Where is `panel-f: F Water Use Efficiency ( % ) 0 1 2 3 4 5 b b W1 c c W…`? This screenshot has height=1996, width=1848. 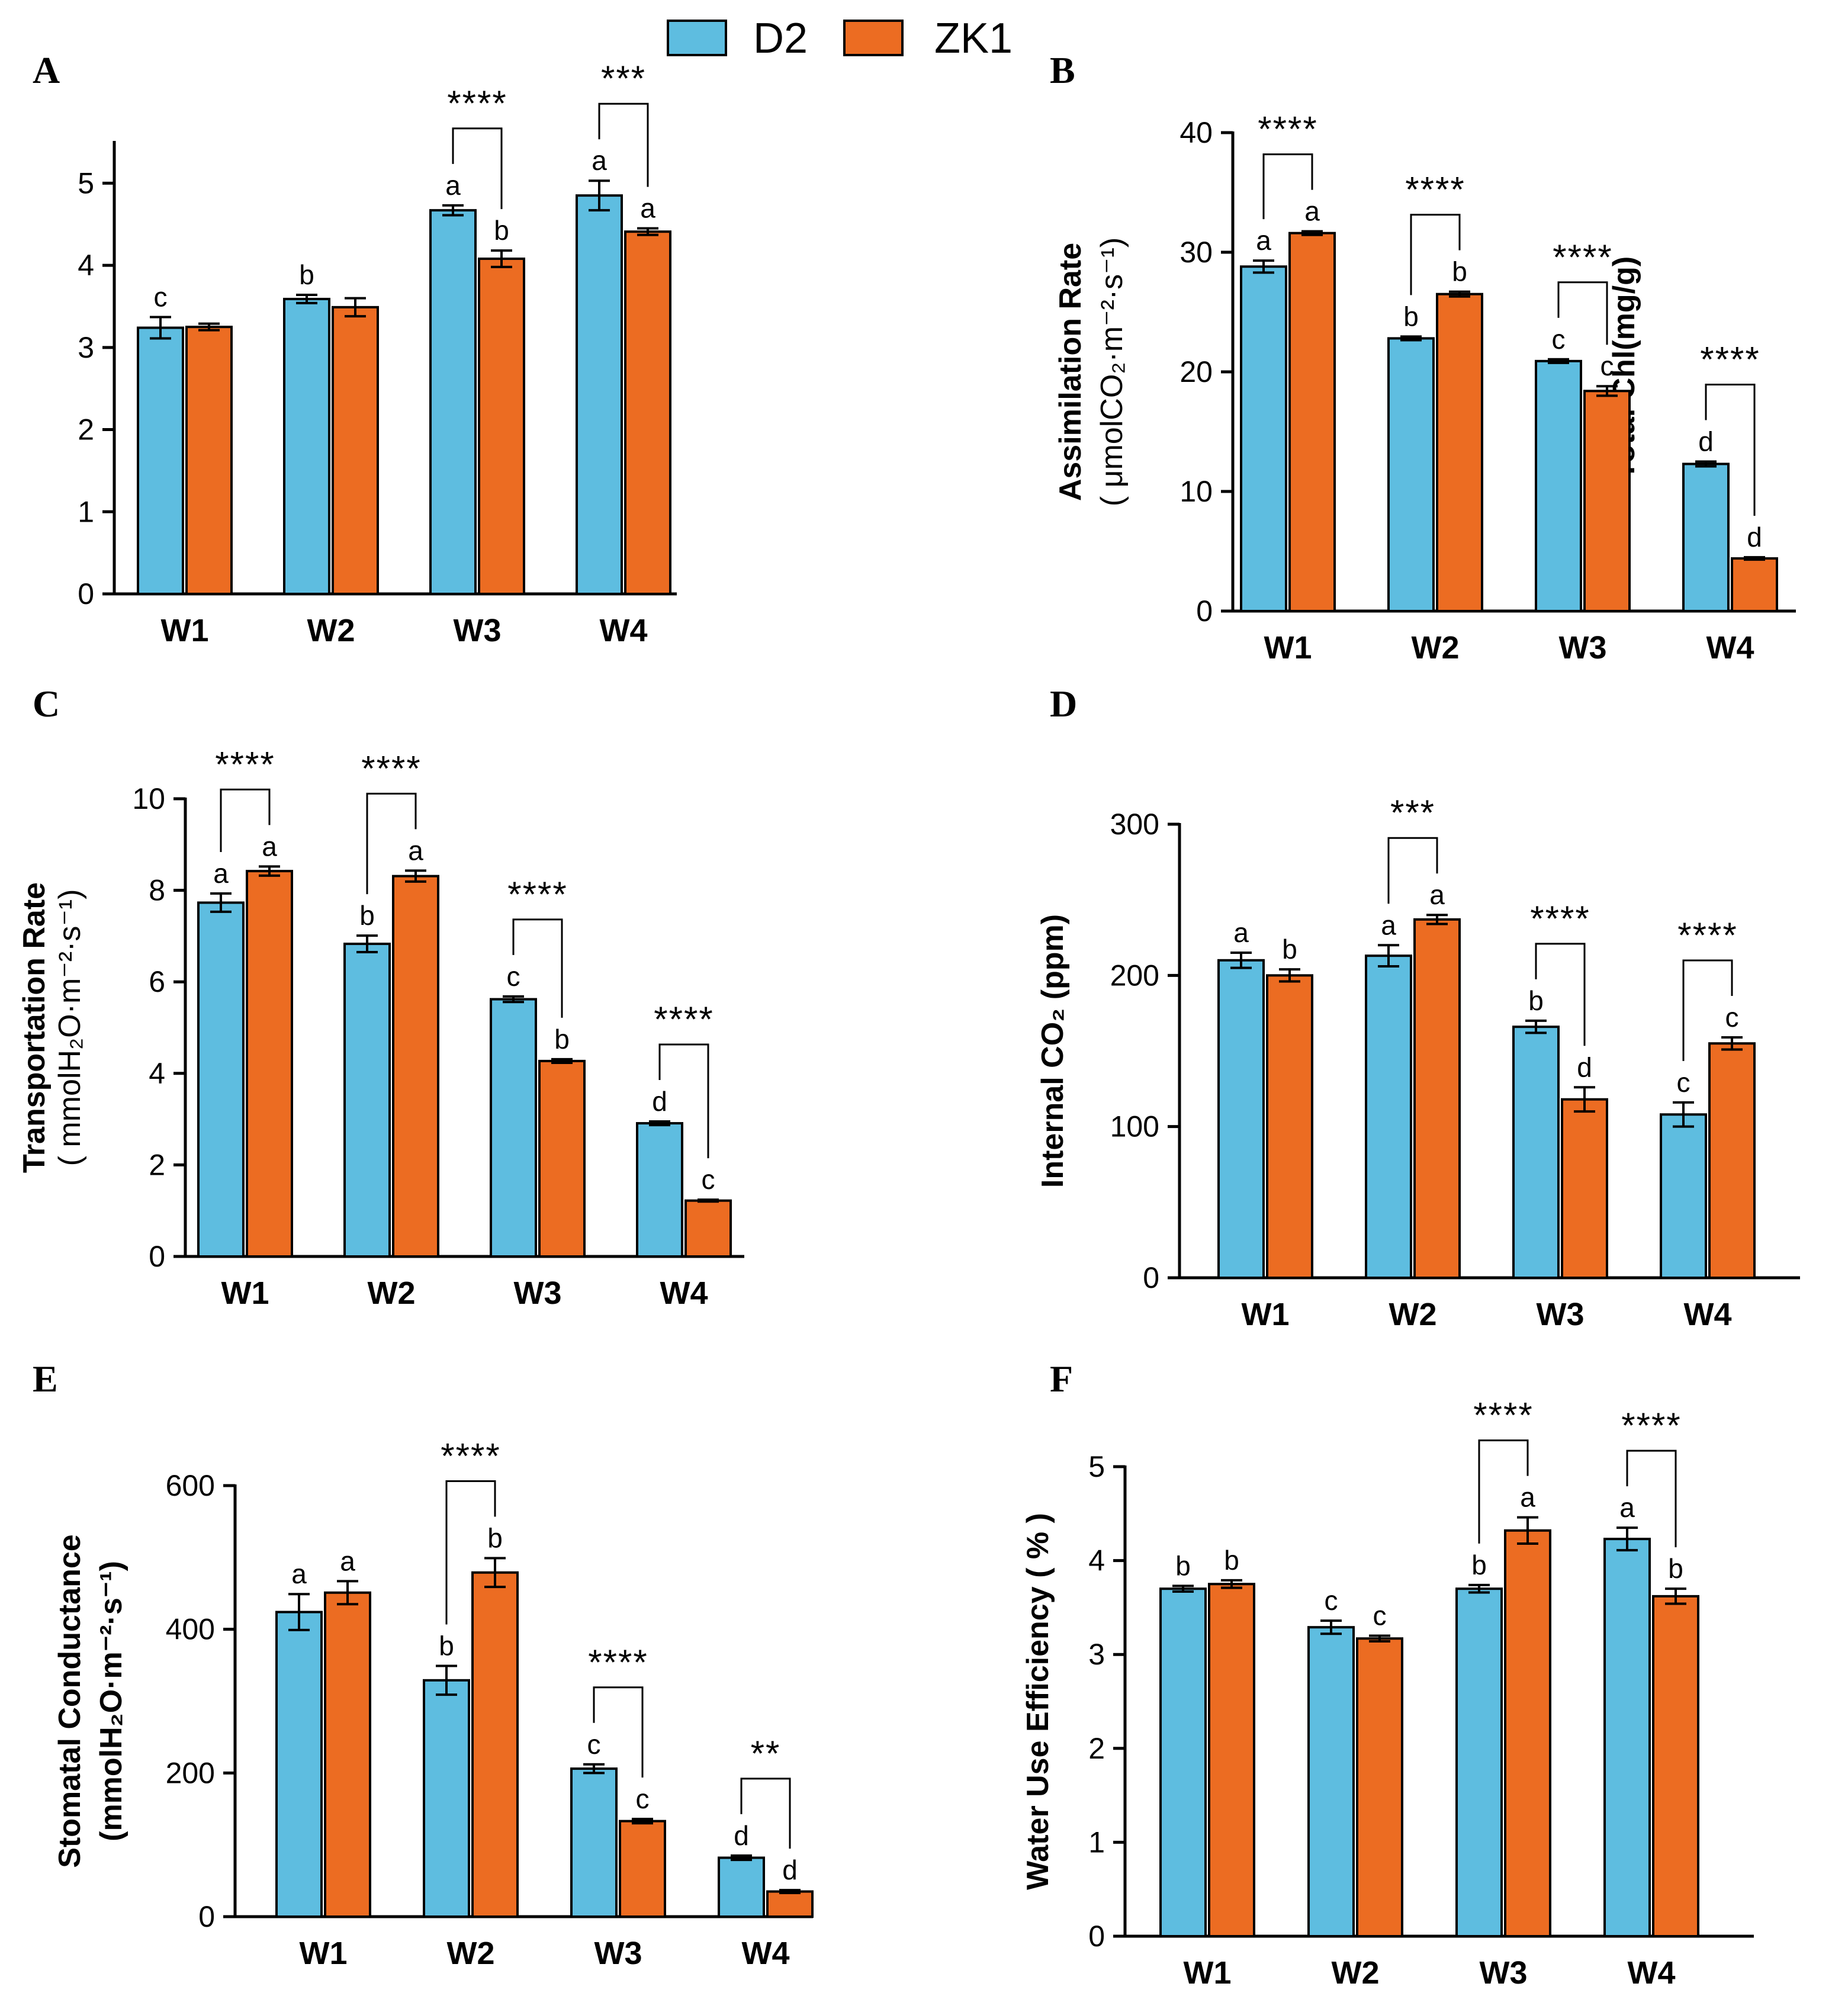 panel-f: F Water Use Efficiency ( % ) 0 1 2 3 4 5 b b W1 c c W… is located at coordinates (1387, 1675).